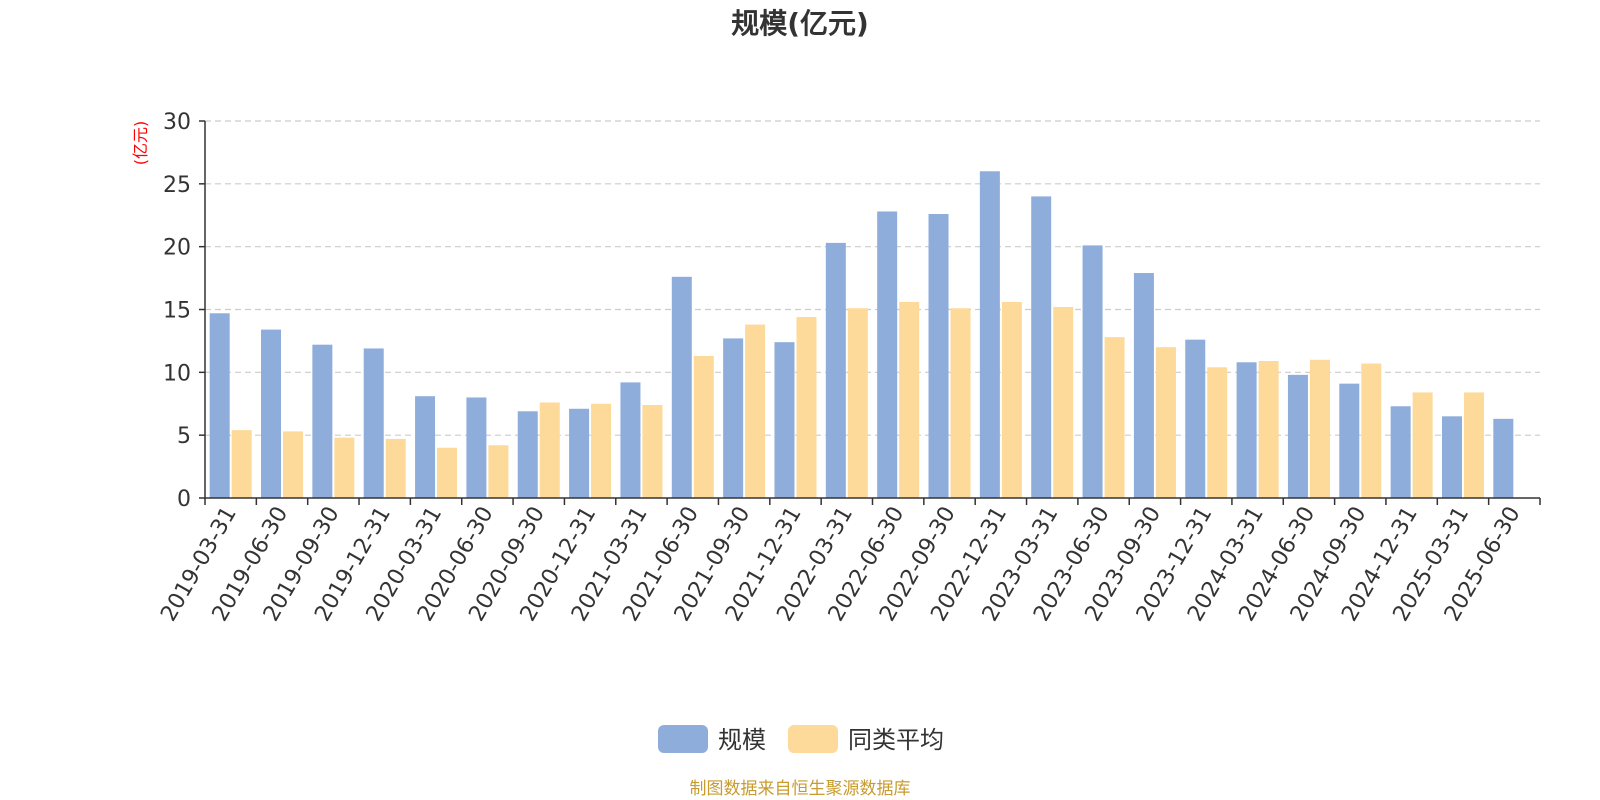 The image size is (1600, 800). What do you see at coordinates (177, 248) in the screenshot?
I see `y-tick-label: 20` at bounding box center [177, 248].